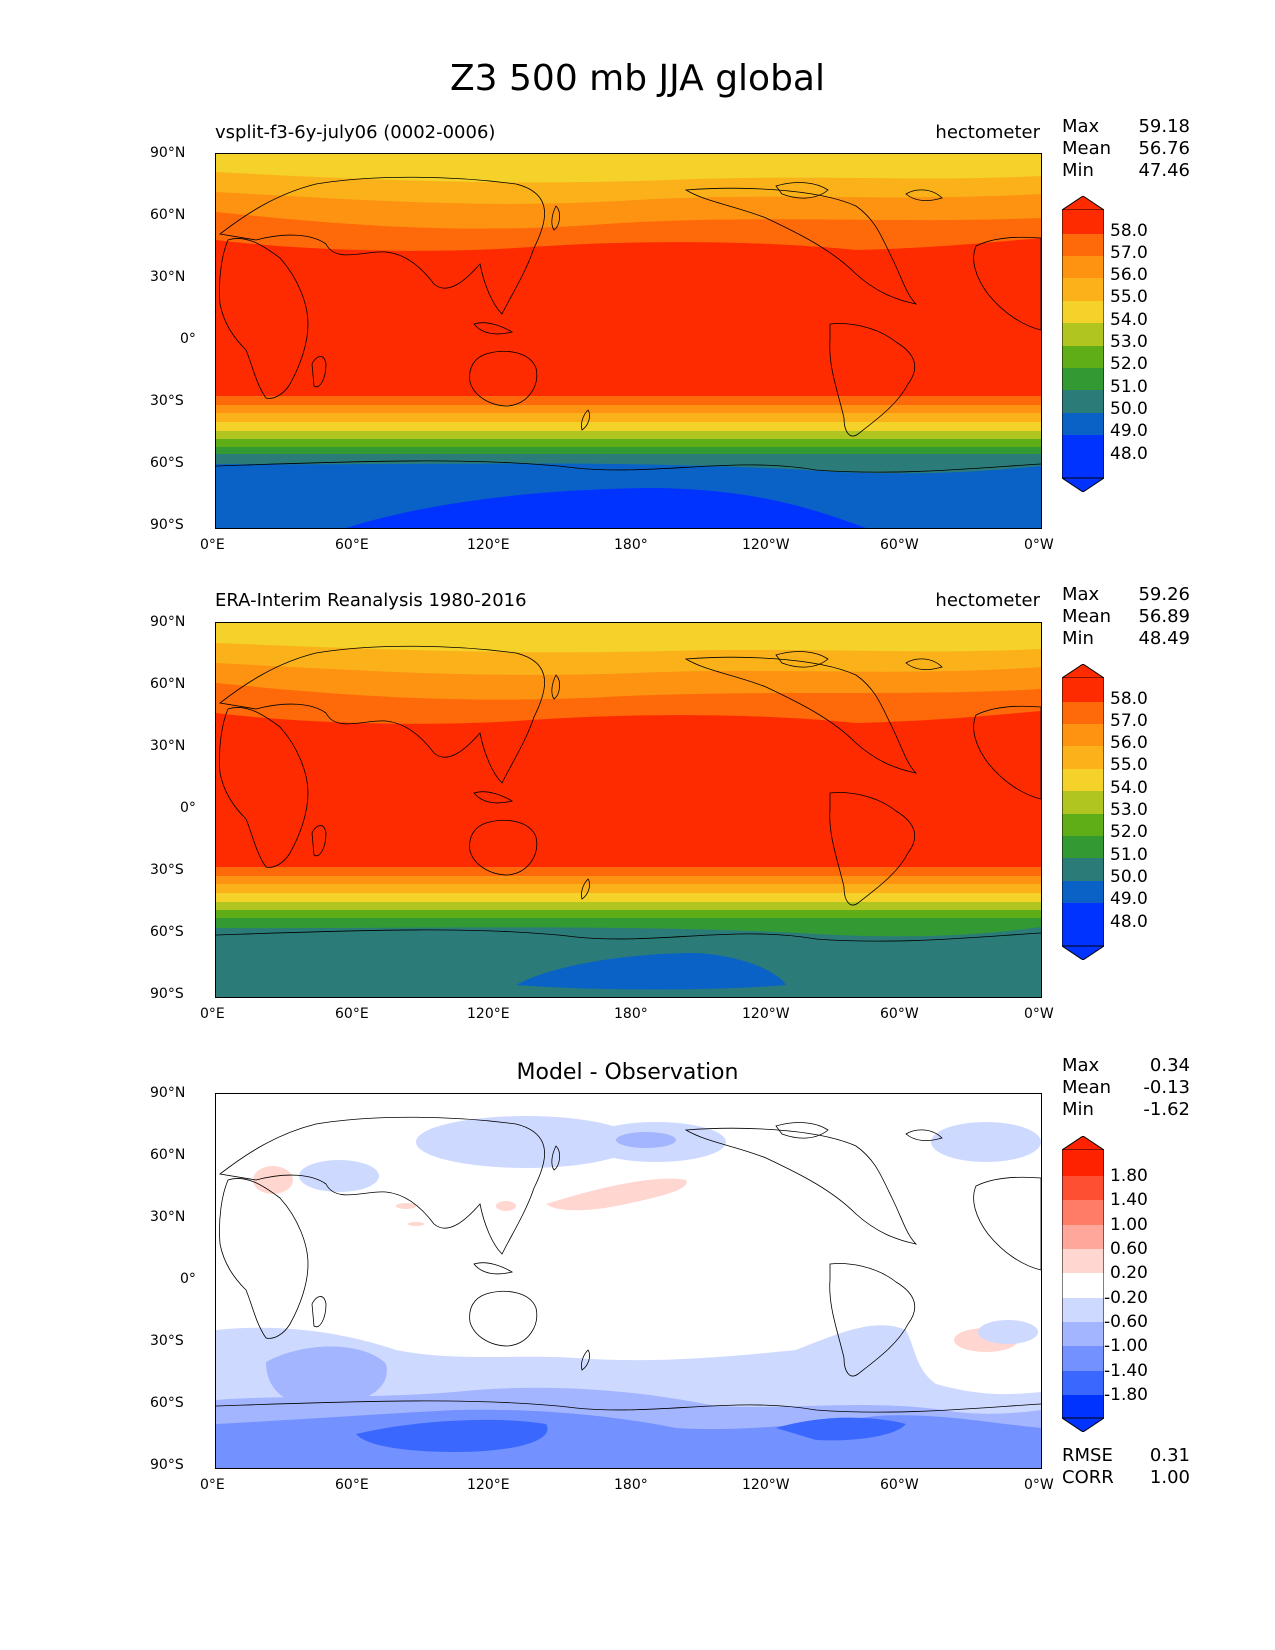 The height and width of the screenshot is (1650, 1275). What do you see at coordinates (1164, 170) in the screenshot?
I see `stat-min-value: 47.46` at bounding box center [1164, 170].